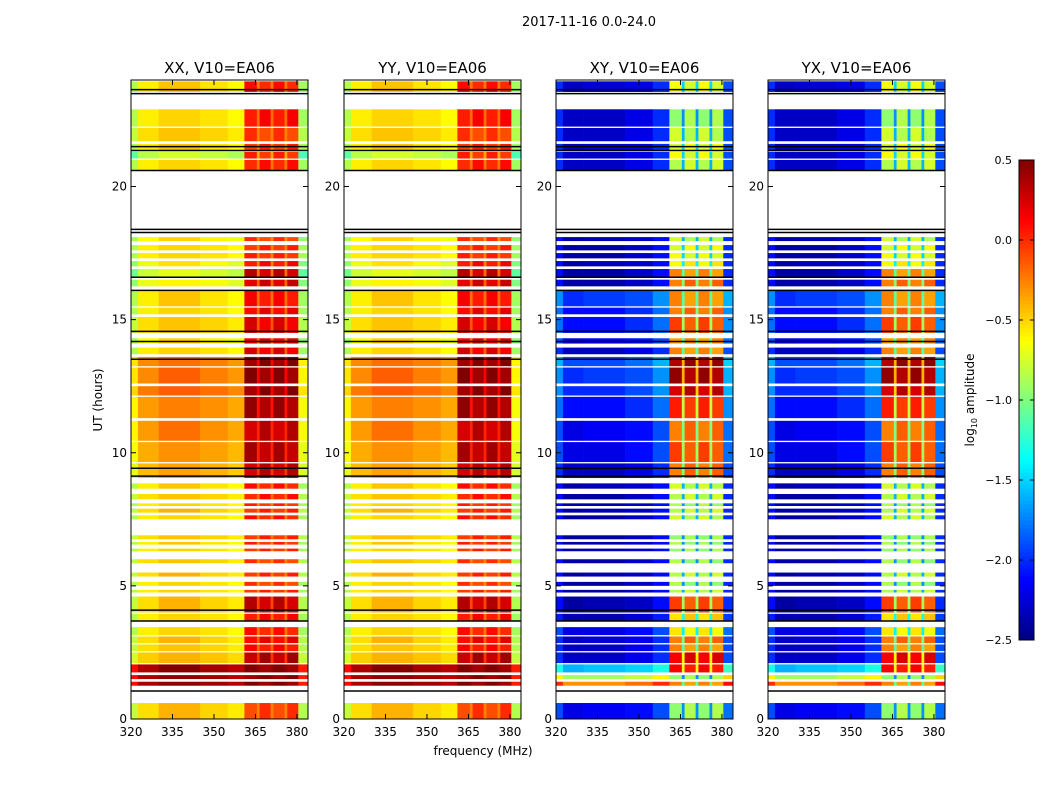 The width and height of the screenshot is (1050, 805). What do you see at coordinates (123, 719) in the screenshot?
I see `y-tick-label: 0` at bounding box center [123, 719].